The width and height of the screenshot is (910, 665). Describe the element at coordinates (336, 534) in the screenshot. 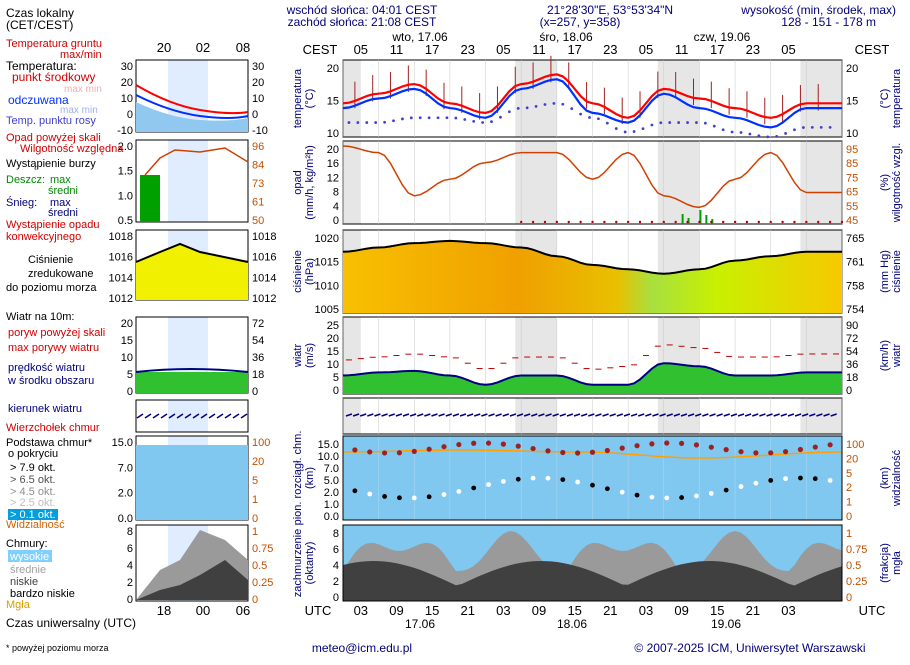

I see `cover-tick-left: 8` at that location.